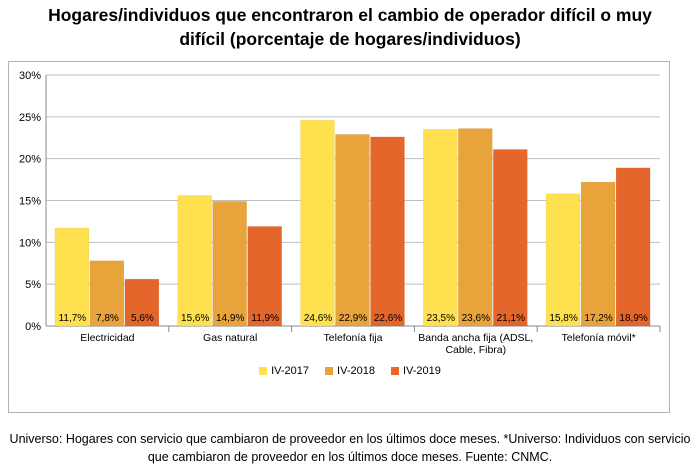  What do you see at coordinates (30, 118) in the screenshot?
I see `y-tick-label: 25%` at bounding box center [30, 118].